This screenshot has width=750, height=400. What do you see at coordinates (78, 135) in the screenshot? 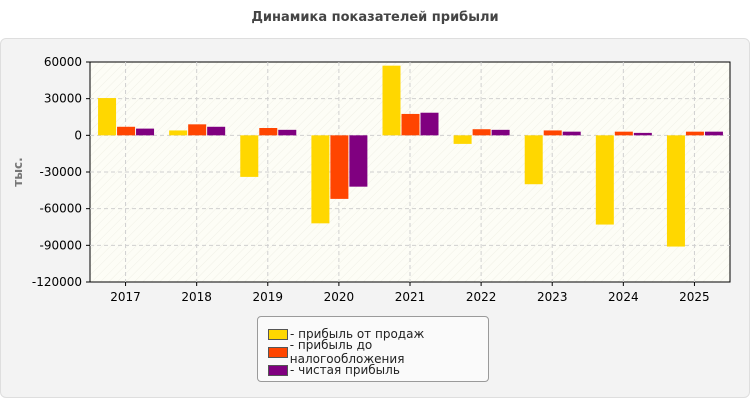
I see `y-tick-label: 0` at bounding box center [78, 135].